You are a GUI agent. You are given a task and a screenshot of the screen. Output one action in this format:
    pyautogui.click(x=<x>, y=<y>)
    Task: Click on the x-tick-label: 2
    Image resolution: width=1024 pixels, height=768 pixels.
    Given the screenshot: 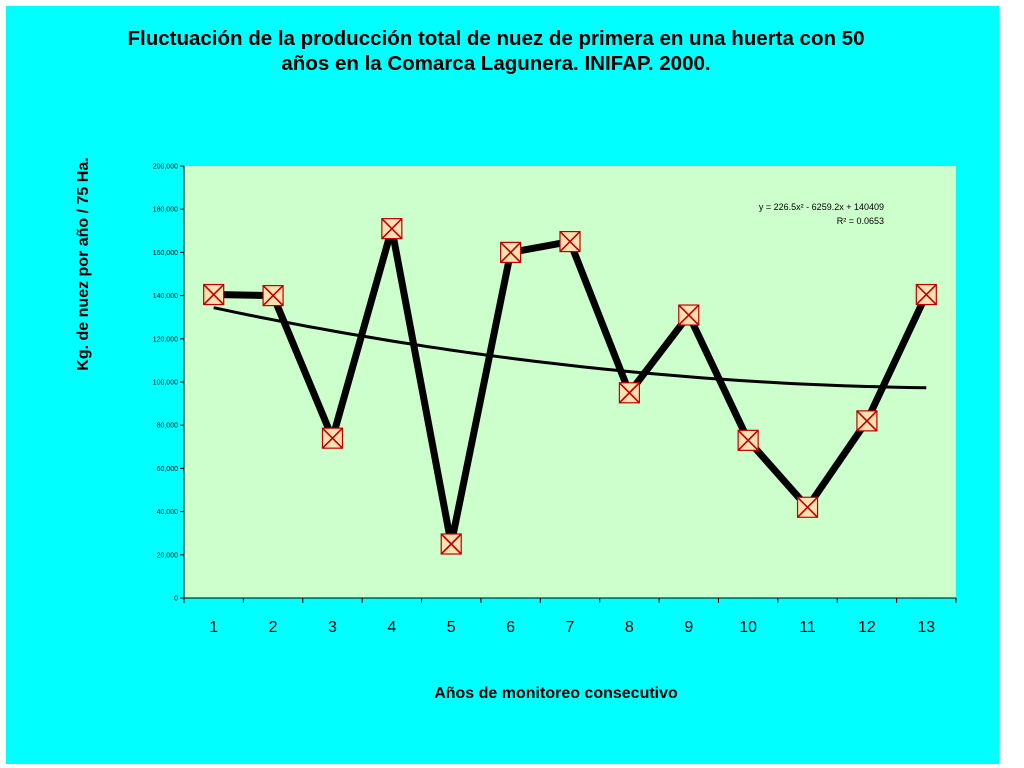 What is the action you would take?
    pyautogui.click(x=273, y=627)
    